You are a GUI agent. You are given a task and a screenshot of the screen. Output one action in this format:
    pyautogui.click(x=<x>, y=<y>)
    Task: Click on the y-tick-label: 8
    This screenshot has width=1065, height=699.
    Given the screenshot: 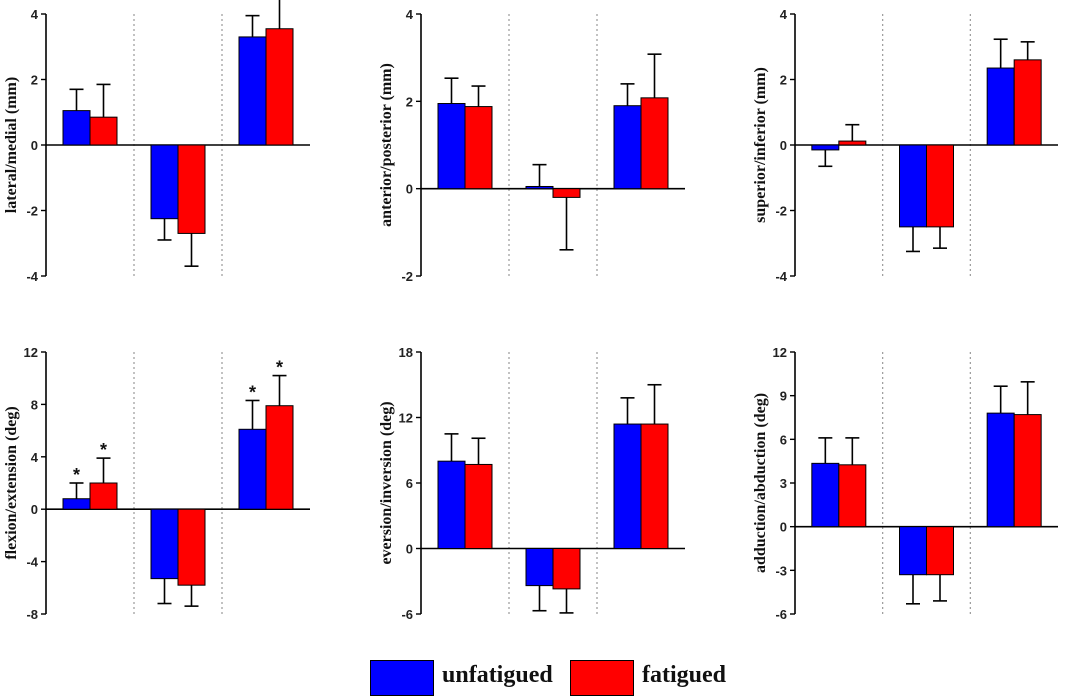 What is the action you would take?
    pyautogui.click(x=34, y=404)
    